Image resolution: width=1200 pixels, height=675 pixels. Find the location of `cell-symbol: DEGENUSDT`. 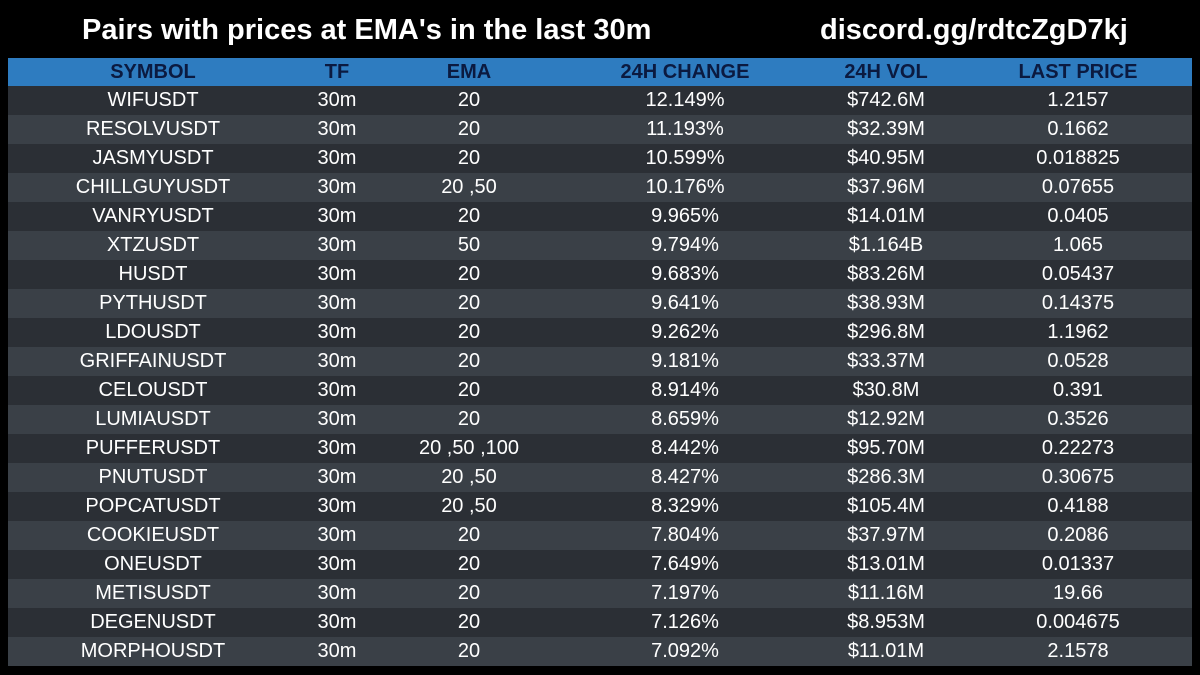

cell-symbol: DEGENUSDT is located at coordinates (153, 622).